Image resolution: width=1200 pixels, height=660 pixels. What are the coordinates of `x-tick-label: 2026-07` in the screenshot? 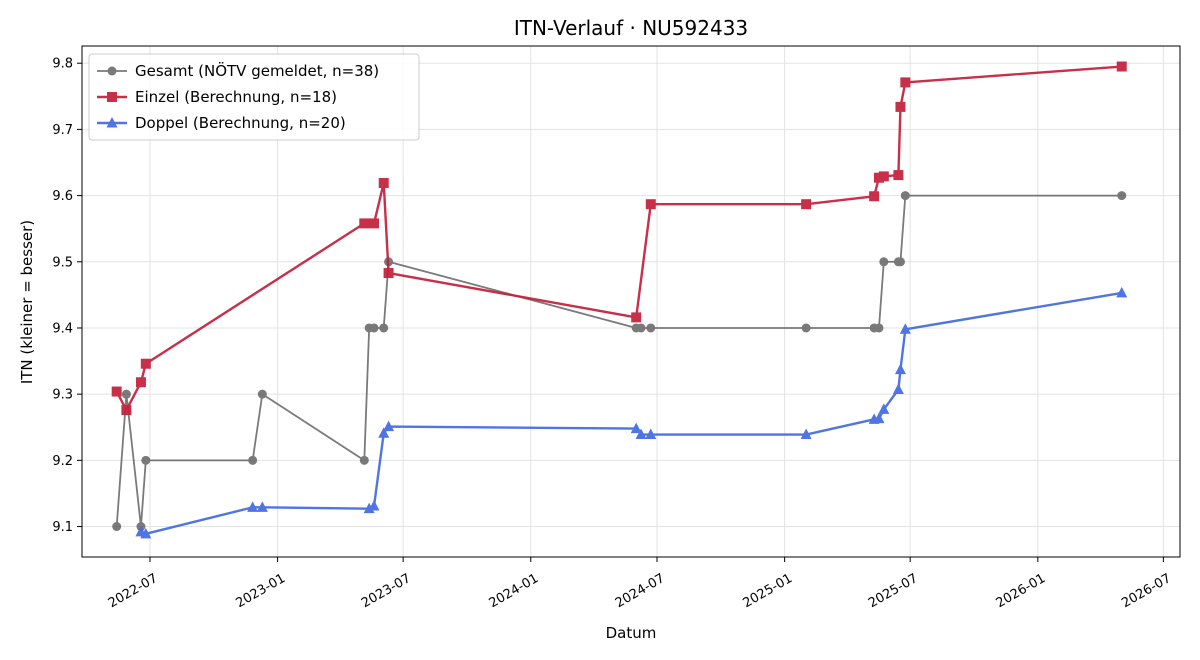 It's located at (1146, 591).